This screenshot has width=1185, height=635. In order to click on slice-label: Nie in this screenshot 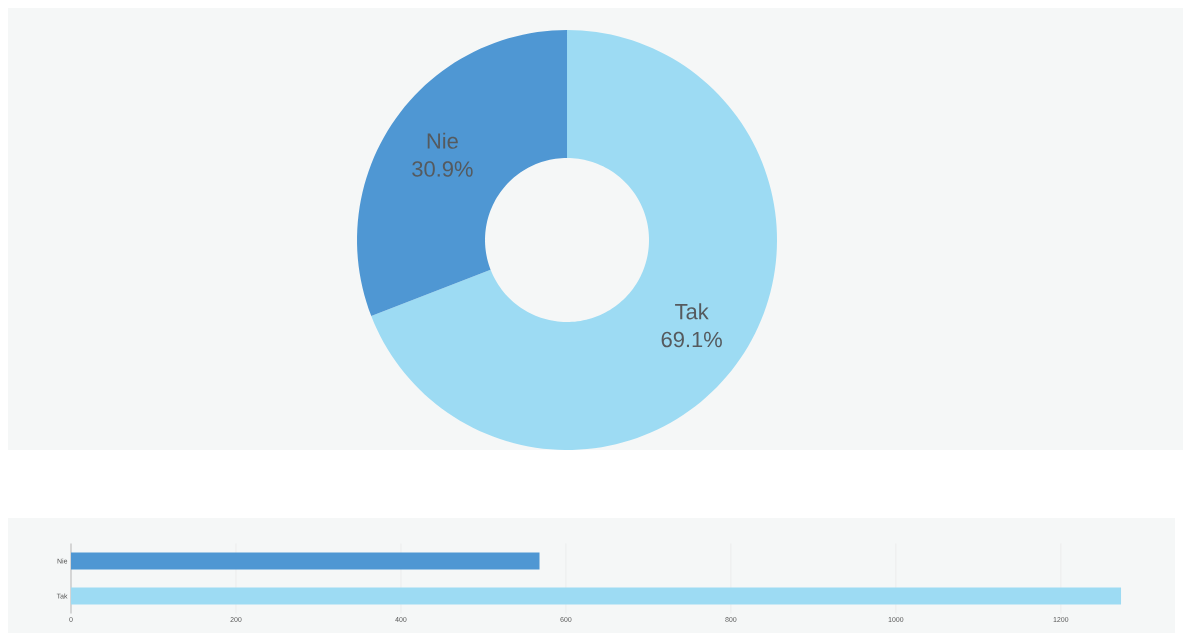, I will do `click(442, 140)`.